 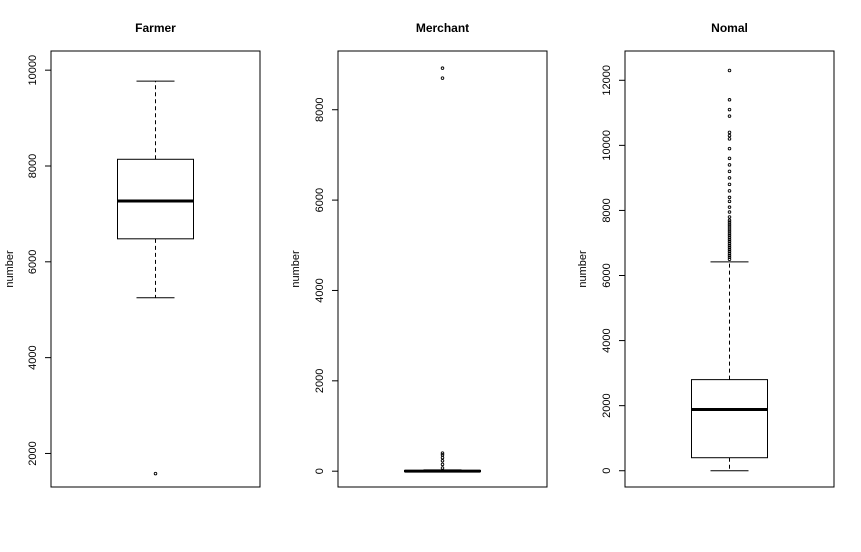 I want to click on y-tick-label: 12000, so click(x=607, y=80).